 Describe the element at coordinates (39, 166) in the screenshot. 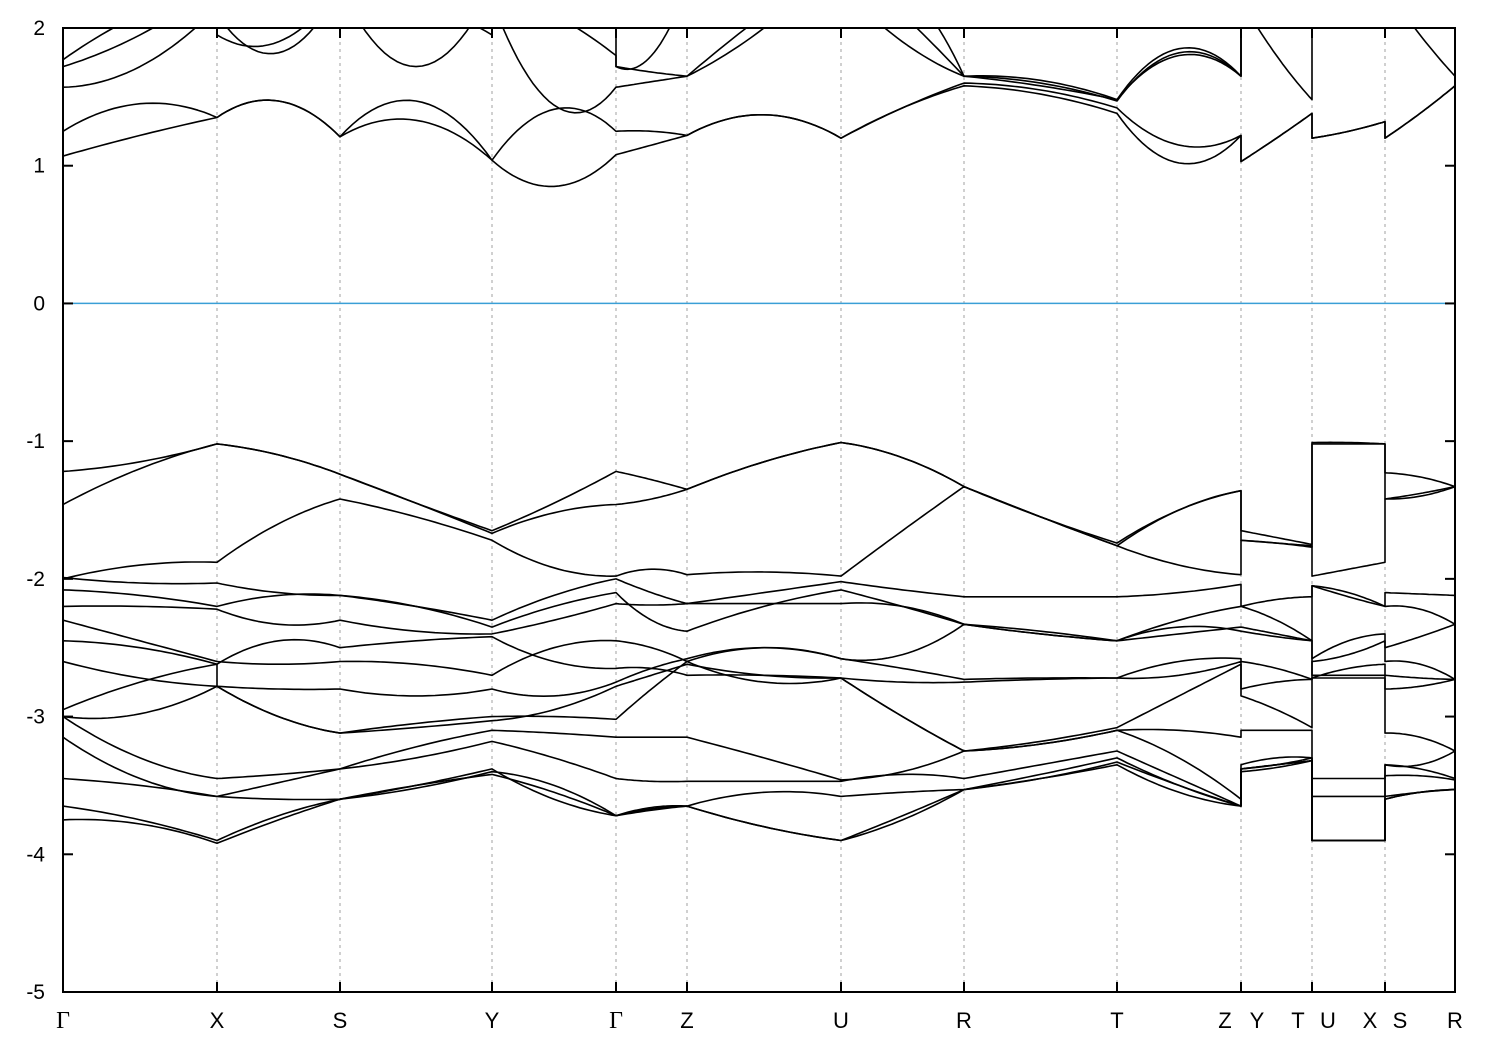

I see `y-tick-label: 1` at that location.